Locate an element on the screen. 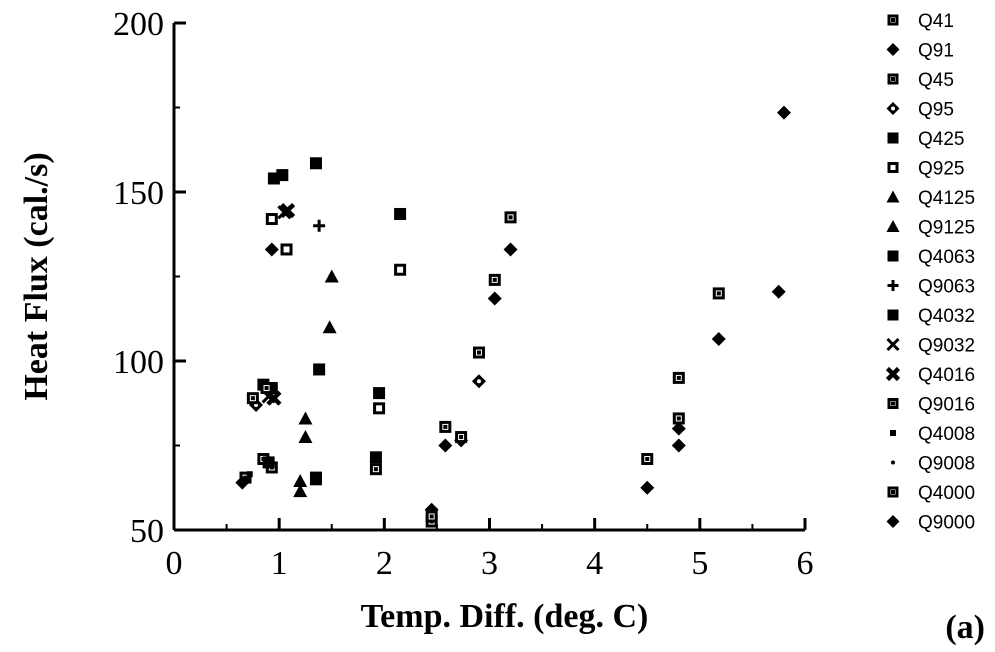  marker-small-square is located at coordinates (249, 474).